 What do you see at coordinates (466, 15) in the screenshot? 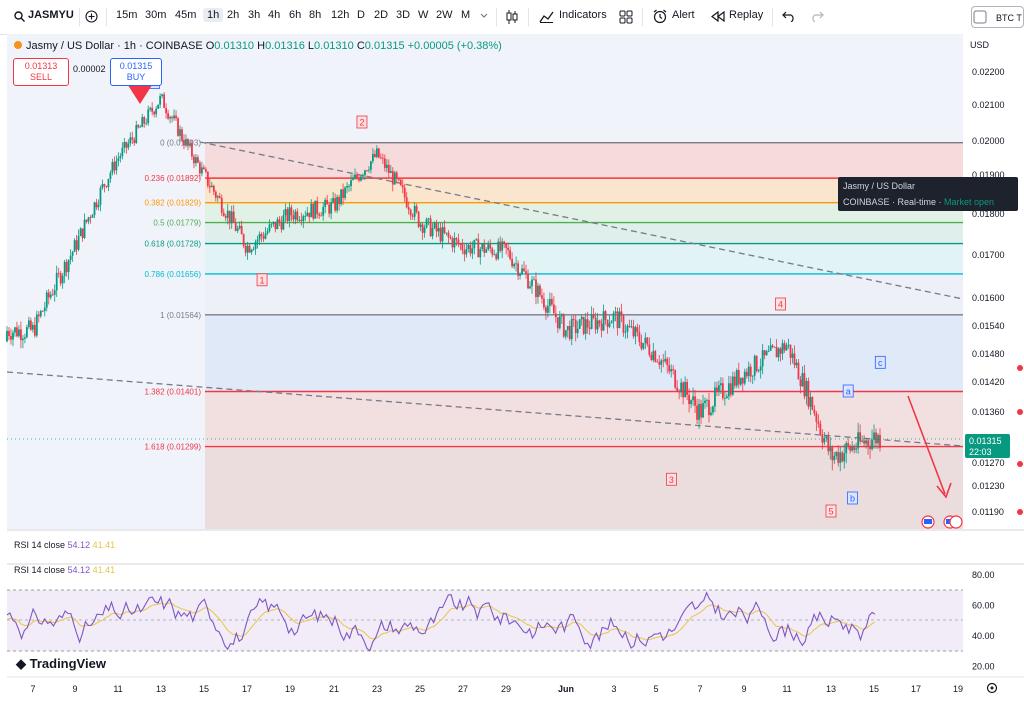
I see `interval-m: M` at bounding box center [466, 15].